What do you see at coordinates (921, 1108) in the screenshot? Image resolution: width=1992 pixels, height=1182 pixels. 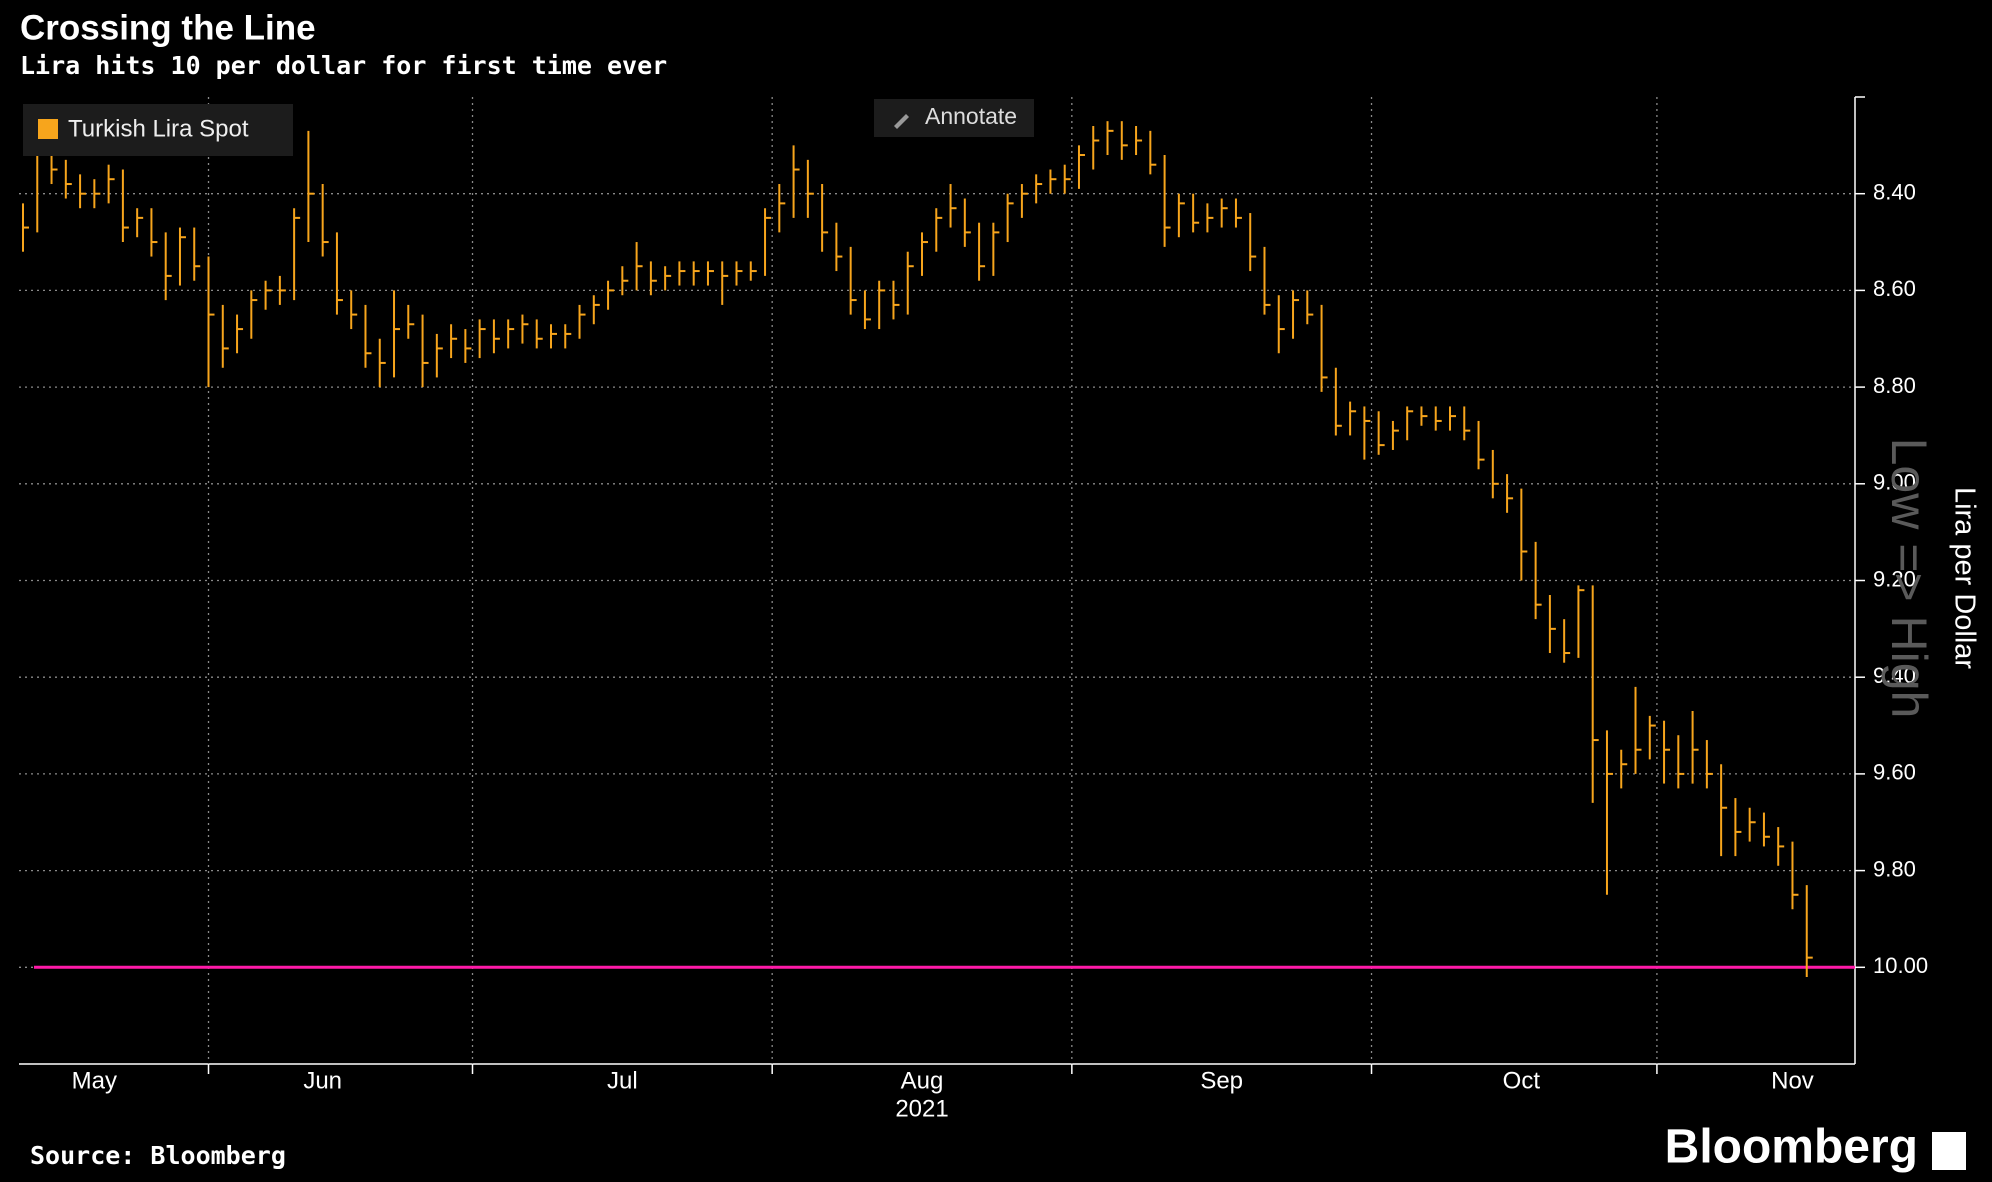 I see `x-year-label: 2021` at bounding box center [921, 1108].